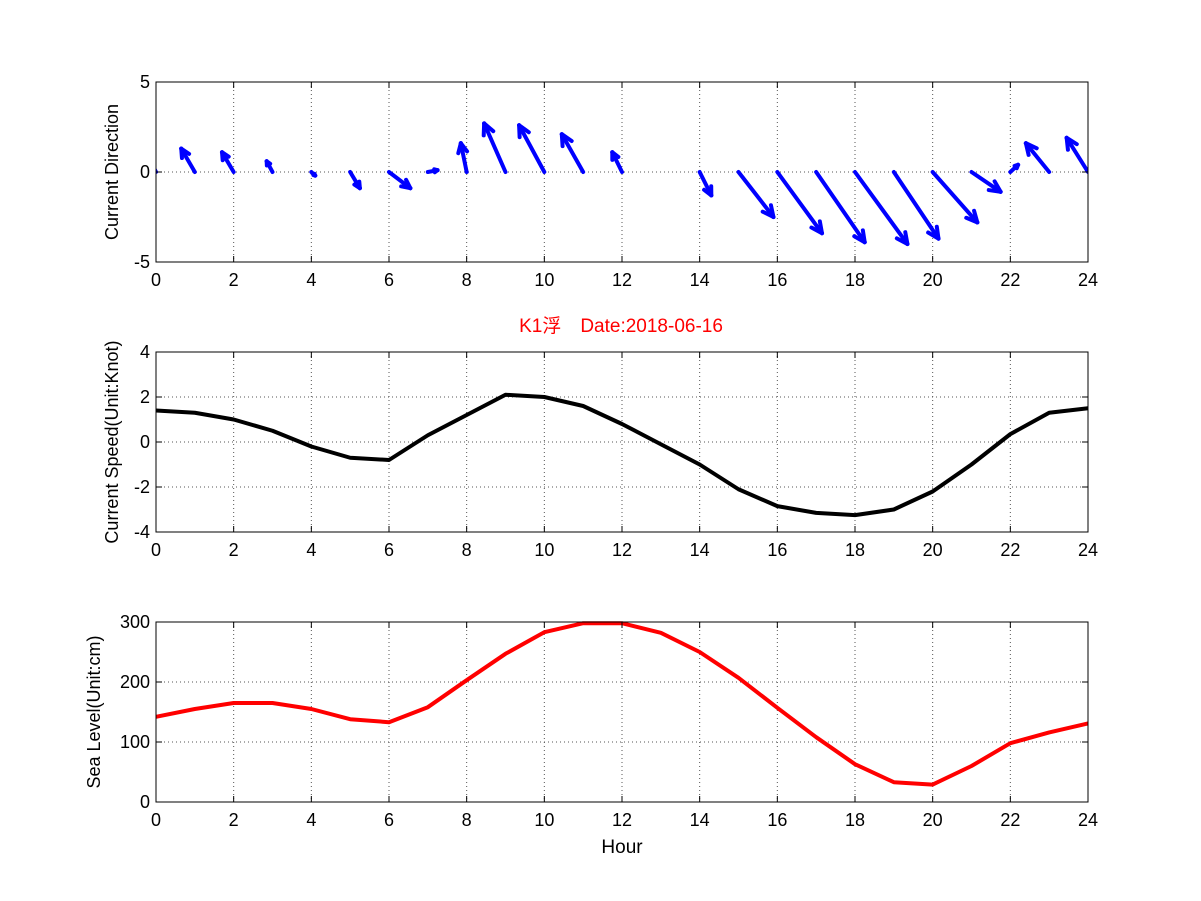 Image resolution: width=1201 pixels, height=901 pixels. Describe the element at coordinates (621, 326) in the screenshot. I see `chart-title: K1浮 Date:2018-06-16` at that location.